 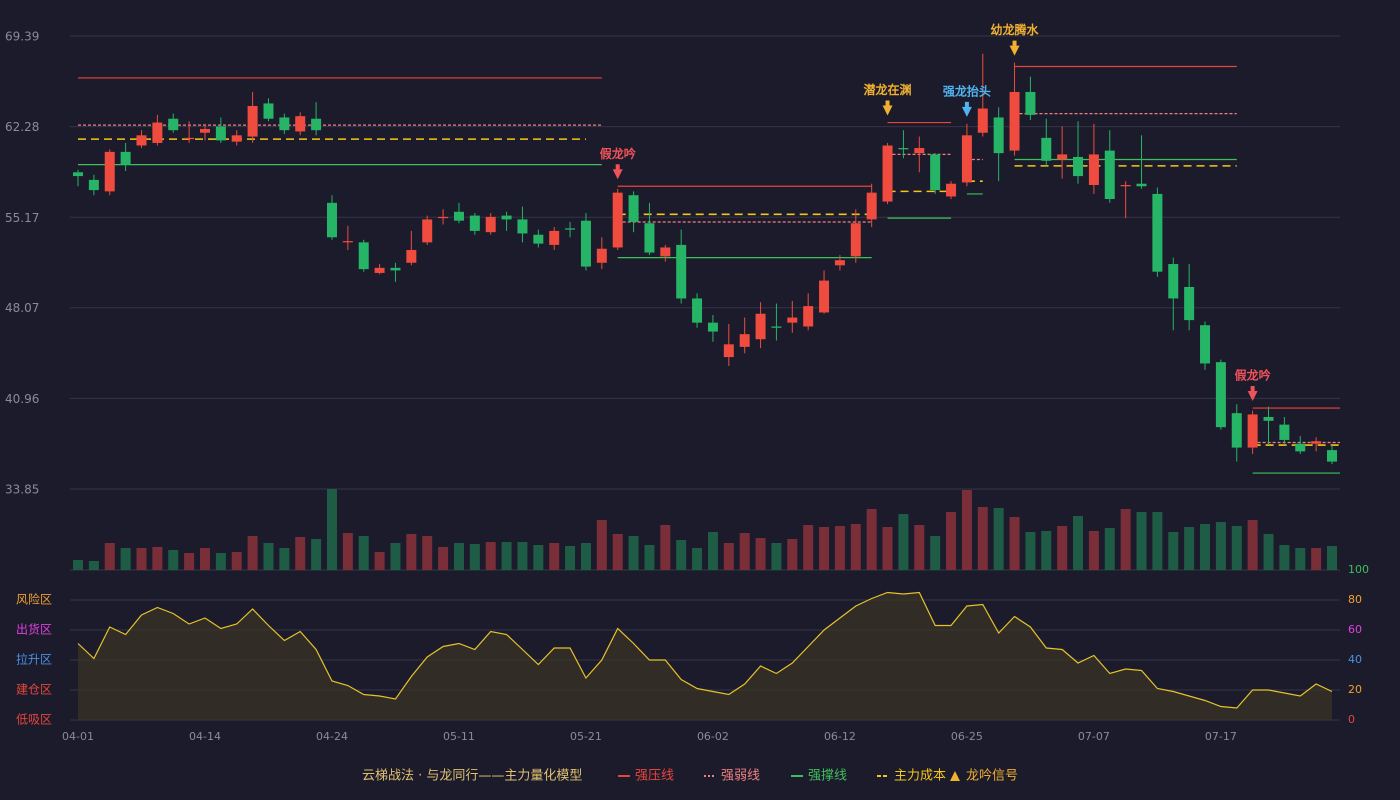 I want to click on x-tick-label: 05-21, so click(x=586, y=736).